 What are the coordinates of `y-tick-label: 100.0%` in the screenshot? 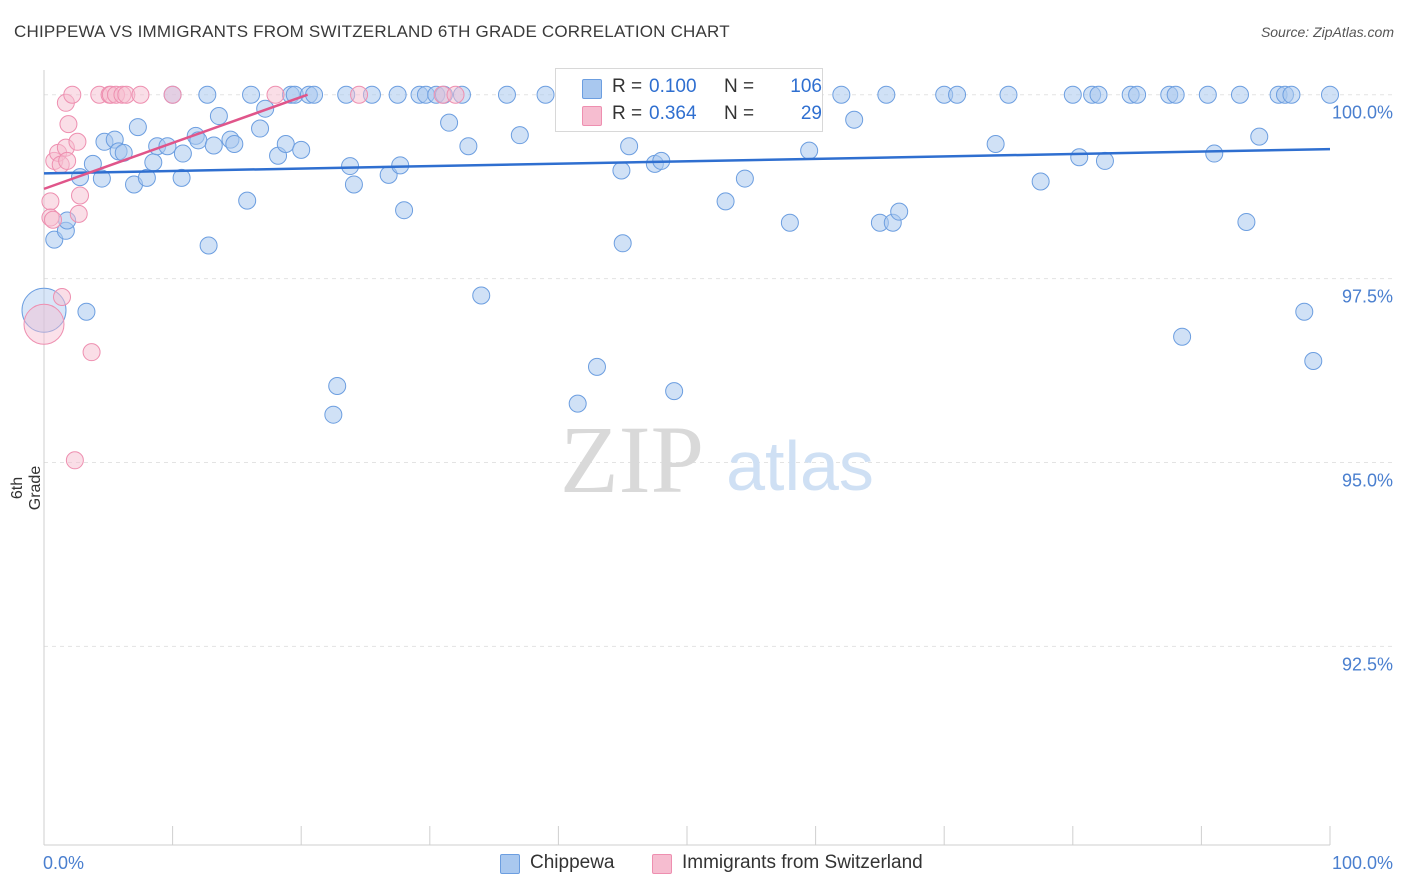 It's located at (1362, 113).